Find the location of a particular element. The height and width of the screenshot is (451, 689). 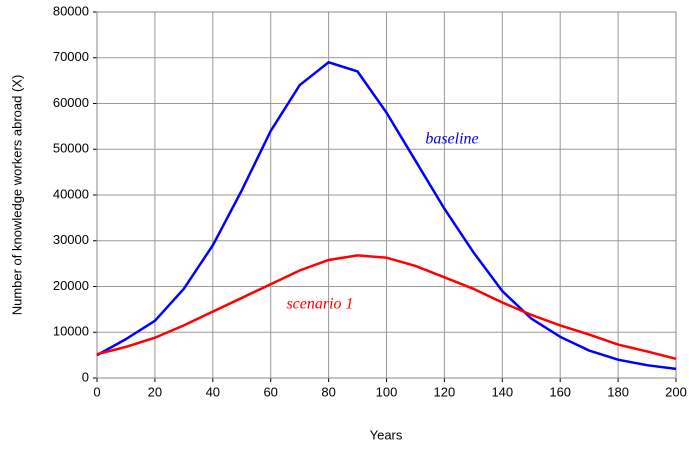

x-tick-label: 20 is located at coordinates (155, 391).